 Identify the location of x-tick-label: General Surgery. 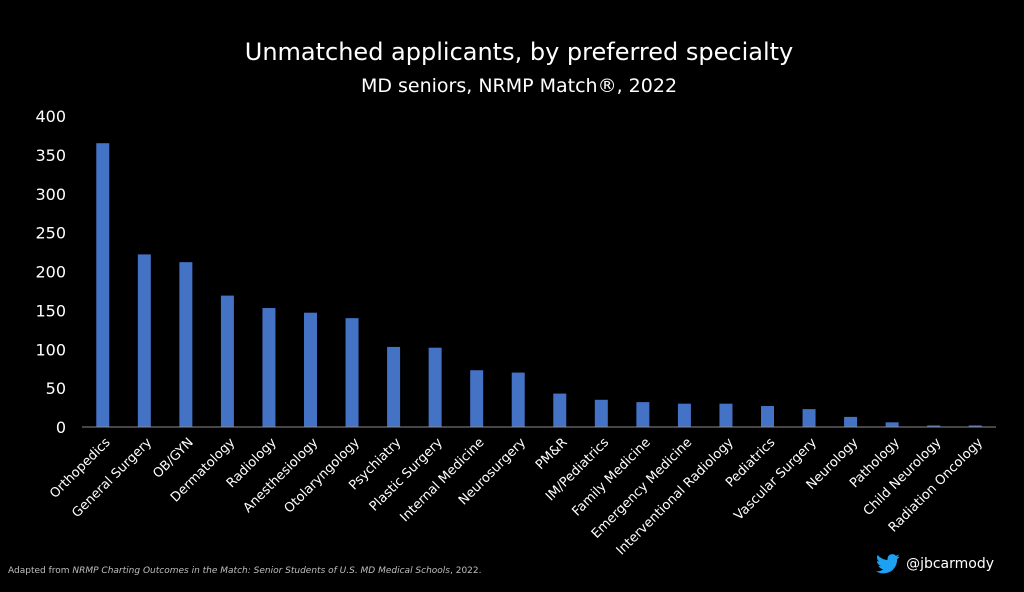
(112, 478).